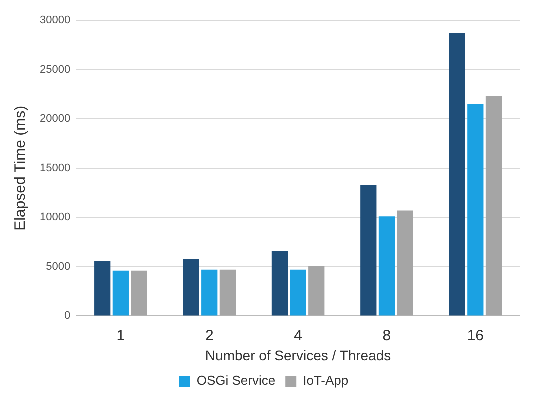 The width and height of the screenshot is (538, 406). I want to click on x-tick-label: 8, so click(387, 335).